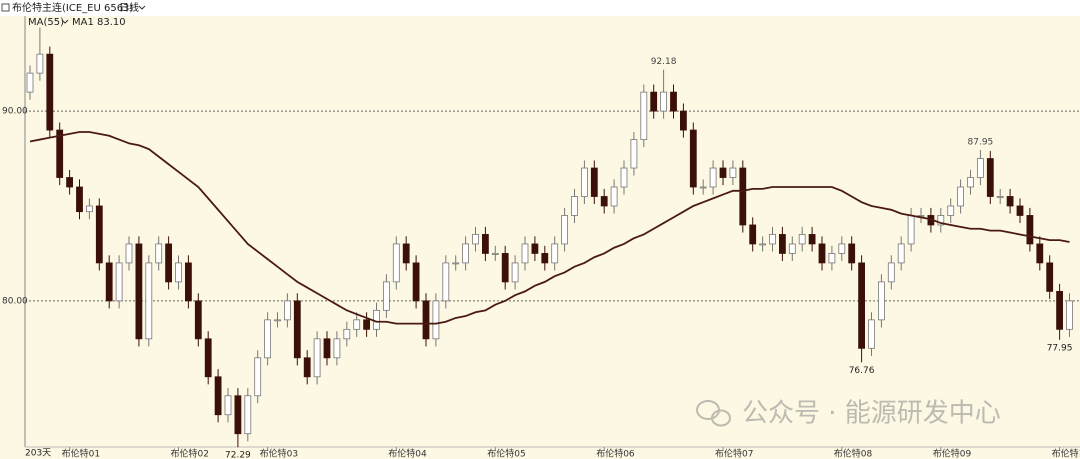 The height and width of the screenshot is (459, 1080). Describe the element at coordinates (46, 22) in the screenshot. I see `ma-name: MA(55)` at that location.